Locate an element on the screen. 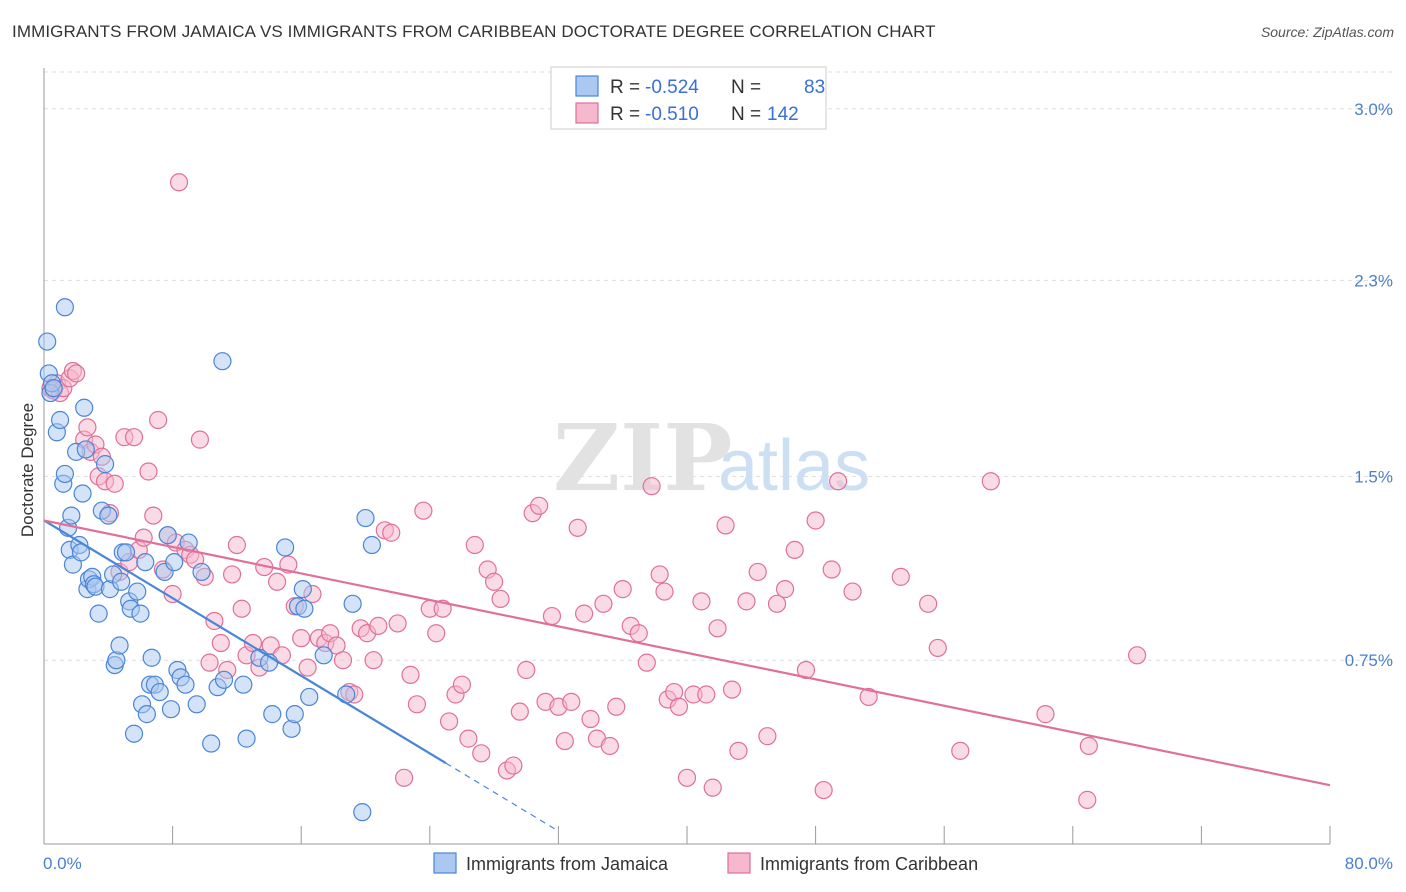 Image resolution: width=1406 pixels, height=892 pixels. bottom-legend-label-jamaica: Immigrants from Jamaica is located at coordinates (567, 864).